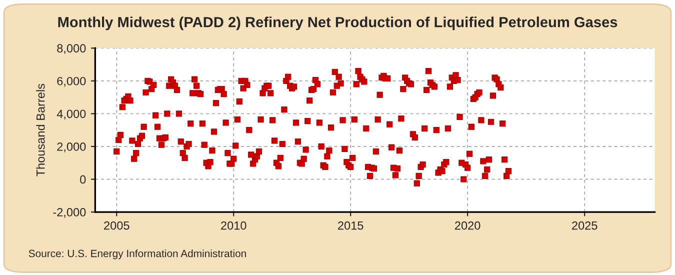 The width and height of the screenshot is (675, 275). What do you see at coordinates (71, 147) in the screenshot?
I see `y-tick-label: 2,000` at bounding box center [71, 147].